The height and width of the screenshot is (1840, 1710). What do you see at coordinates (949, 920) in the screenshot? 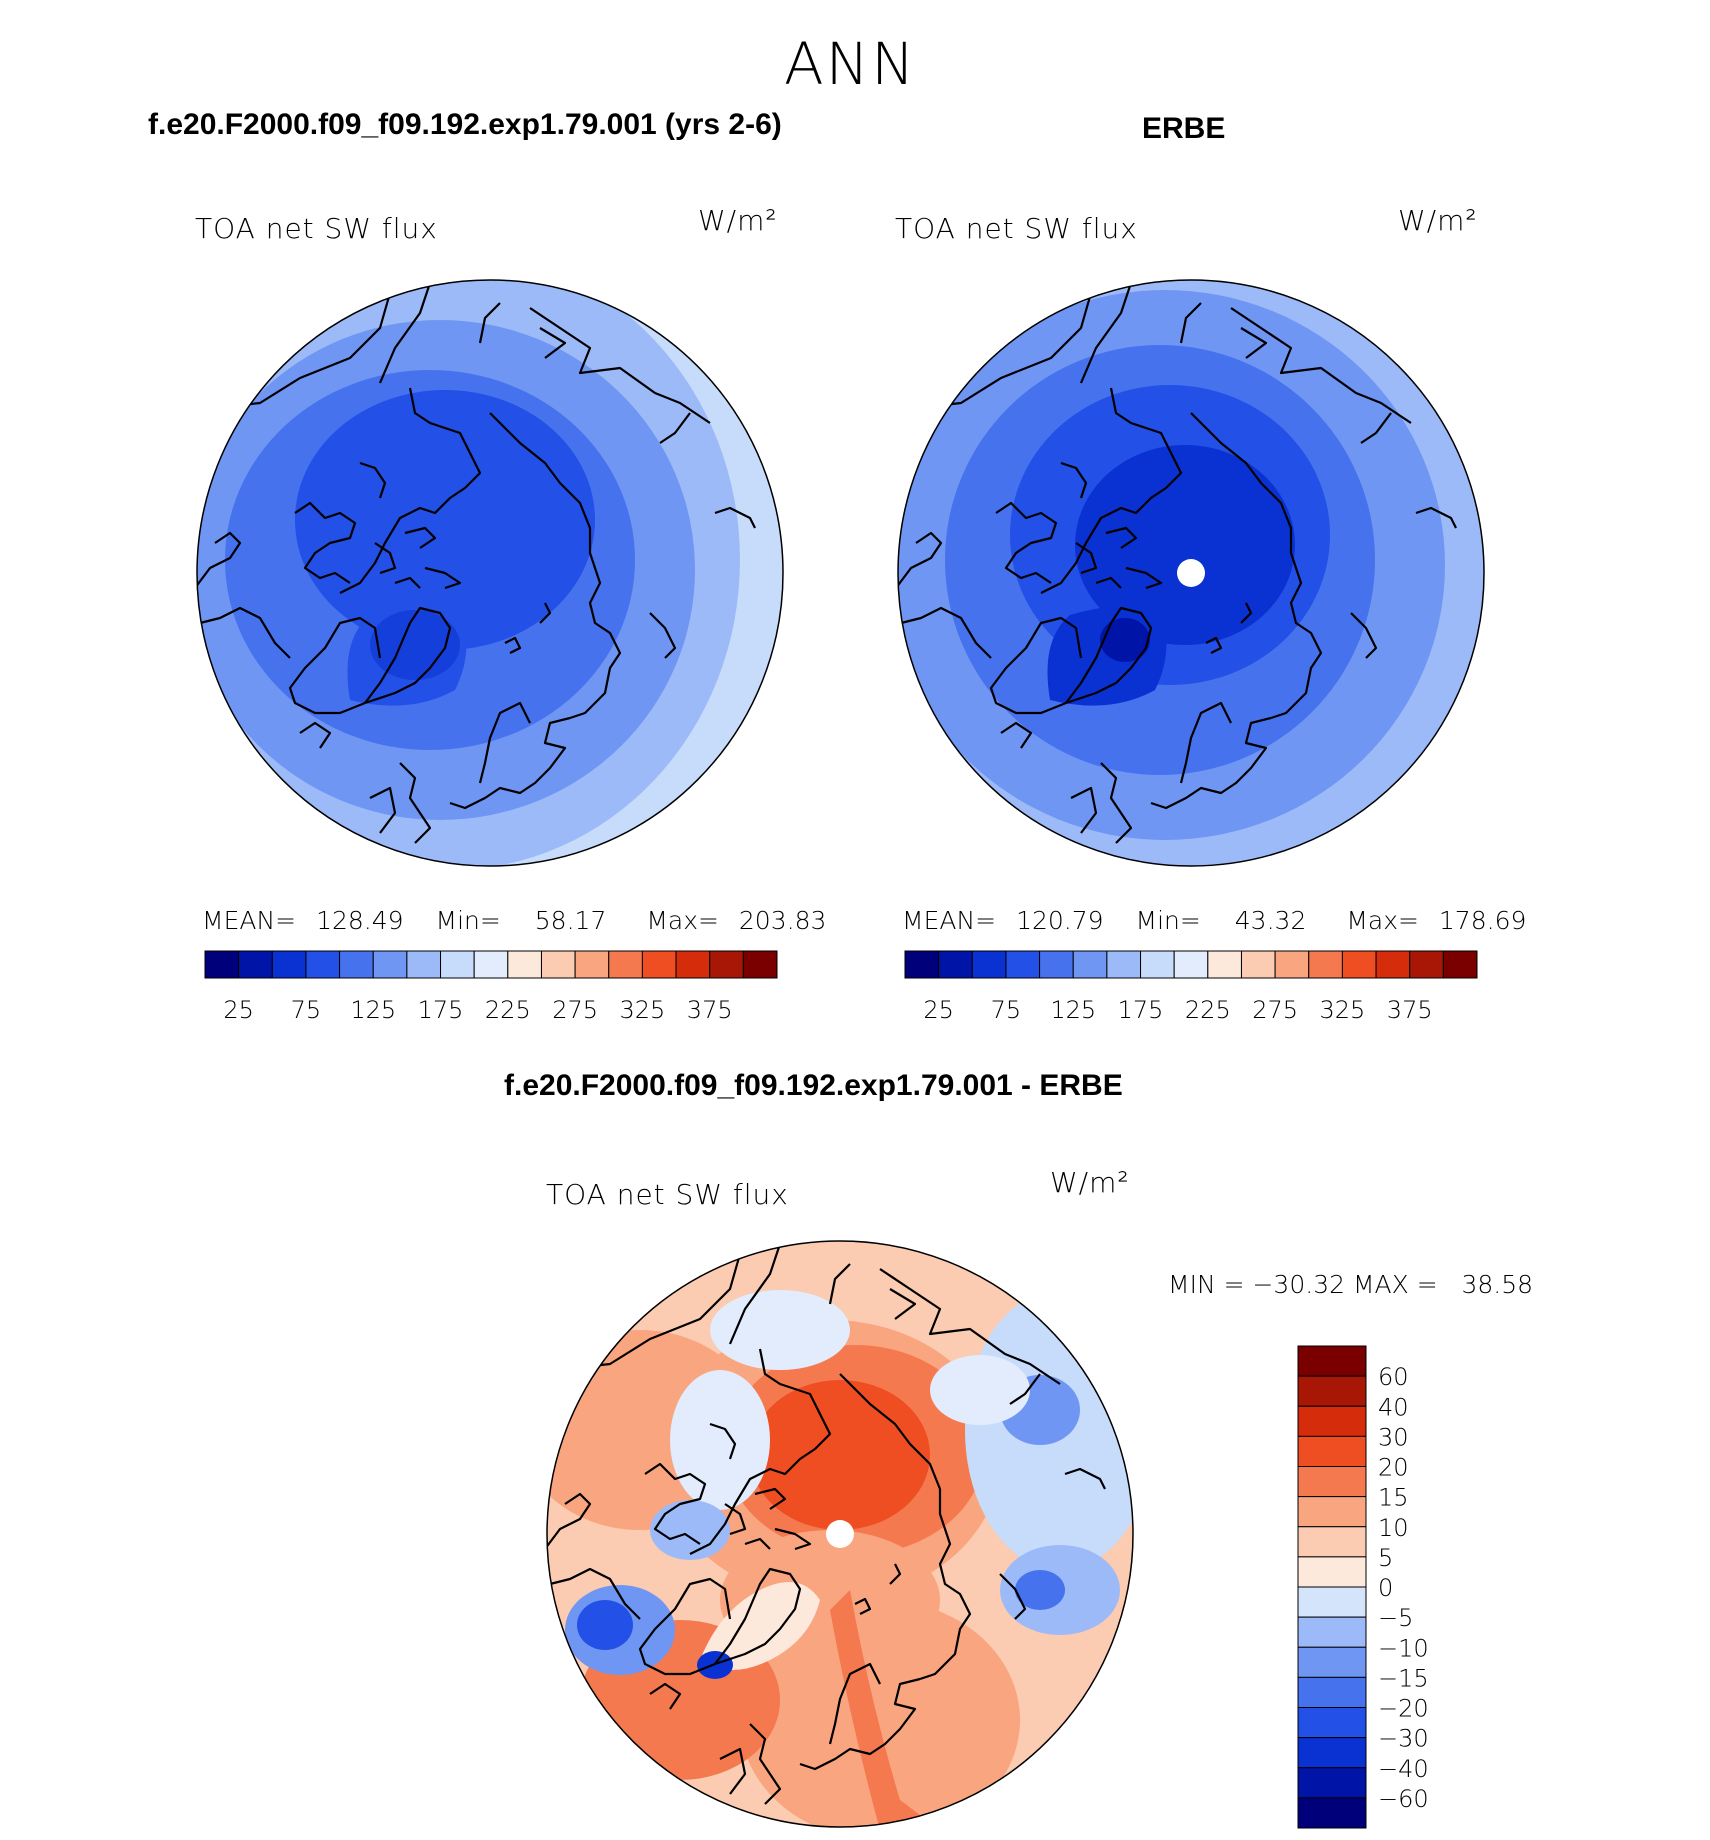
I see `panel2-mean-label: MEAN=` at bounding box center [949, 920].